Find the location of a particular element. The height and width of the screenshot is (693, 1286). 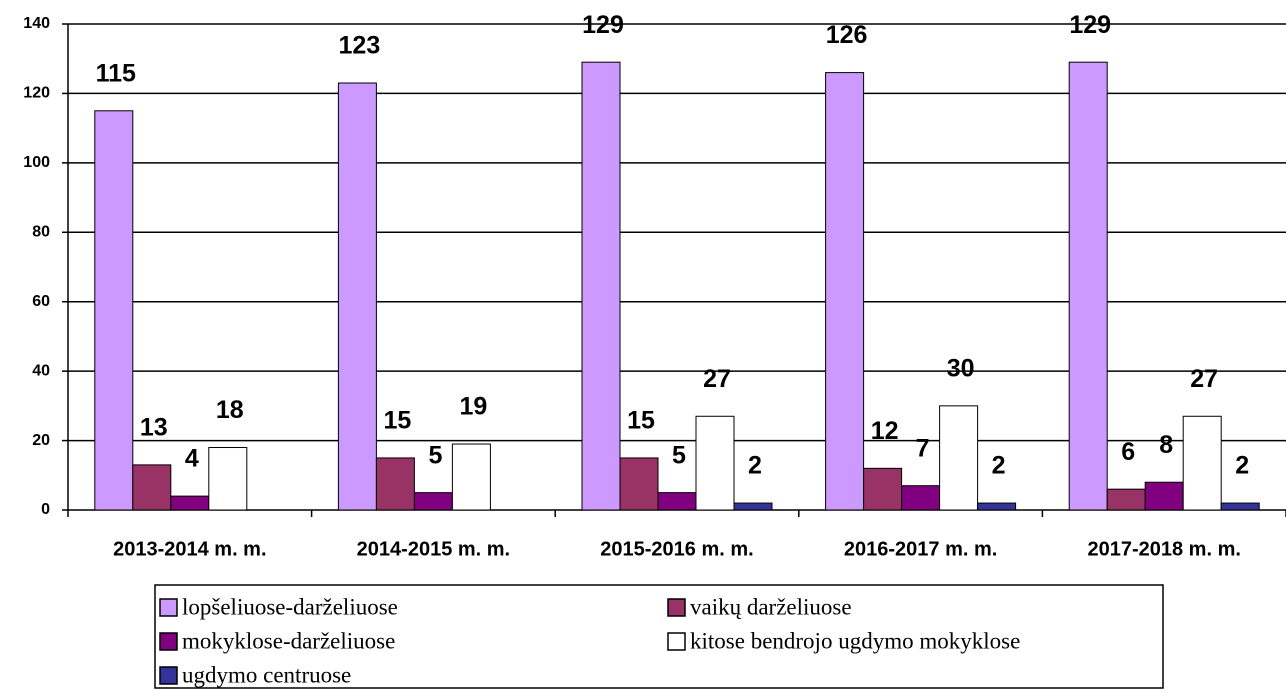

data-label: 8 is located at coordinates (1166, 445).